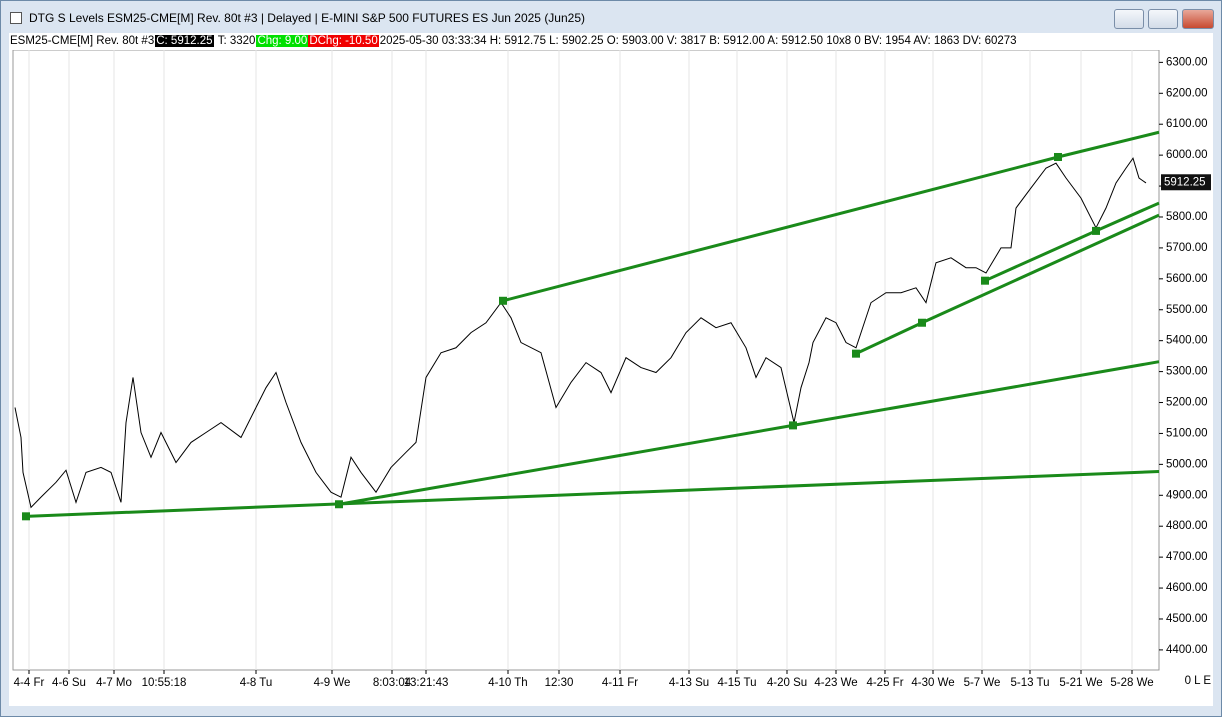  What do you see at coordinates (1187, 433) in the screenshot?
I see `y-tick-label: 5100.00` at bounding box center [1187, 433].